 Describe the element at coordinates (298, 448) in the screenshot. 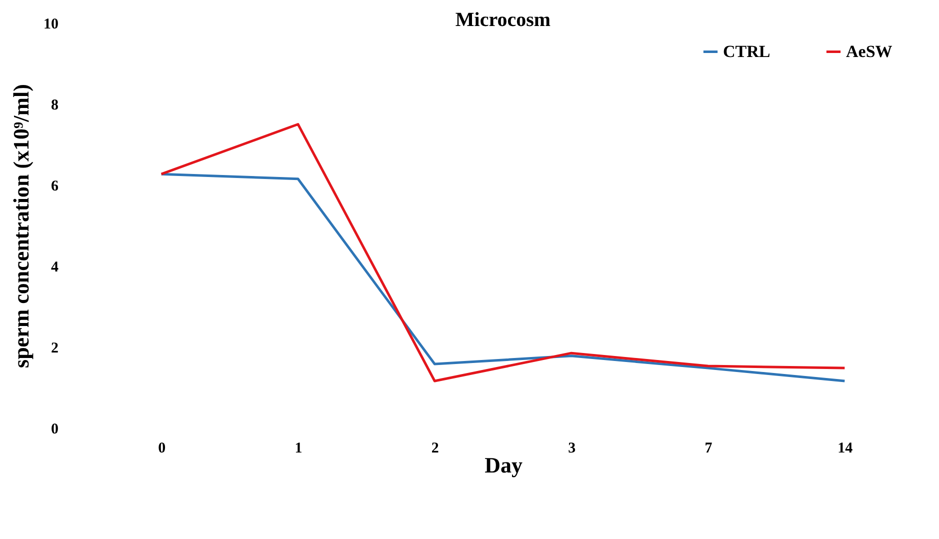

I see `x-tick-label: 1` at that location.